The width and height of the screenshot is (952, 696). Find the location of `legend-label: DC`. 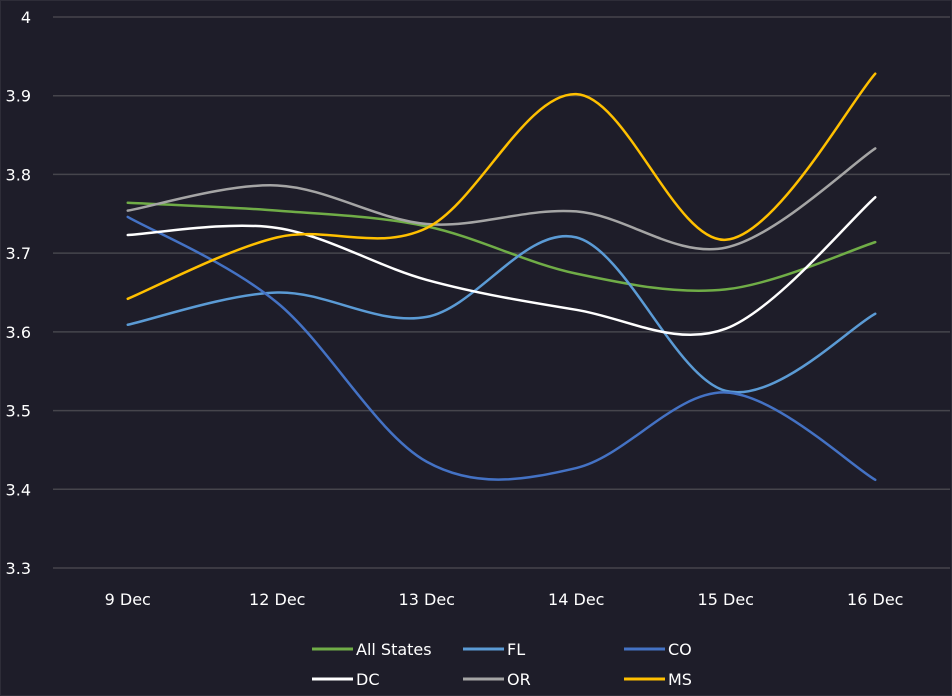

legend-label: DC is located at coordinates (368, 679).